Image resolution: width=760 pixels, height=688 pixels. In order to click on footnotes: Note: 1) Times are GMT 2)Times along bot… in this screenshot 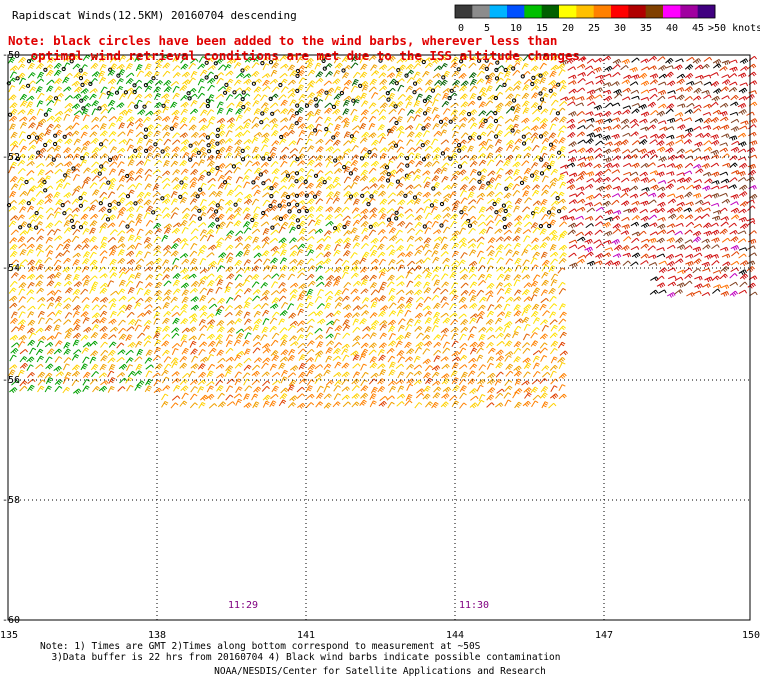, I will do `click(300, 652)`.